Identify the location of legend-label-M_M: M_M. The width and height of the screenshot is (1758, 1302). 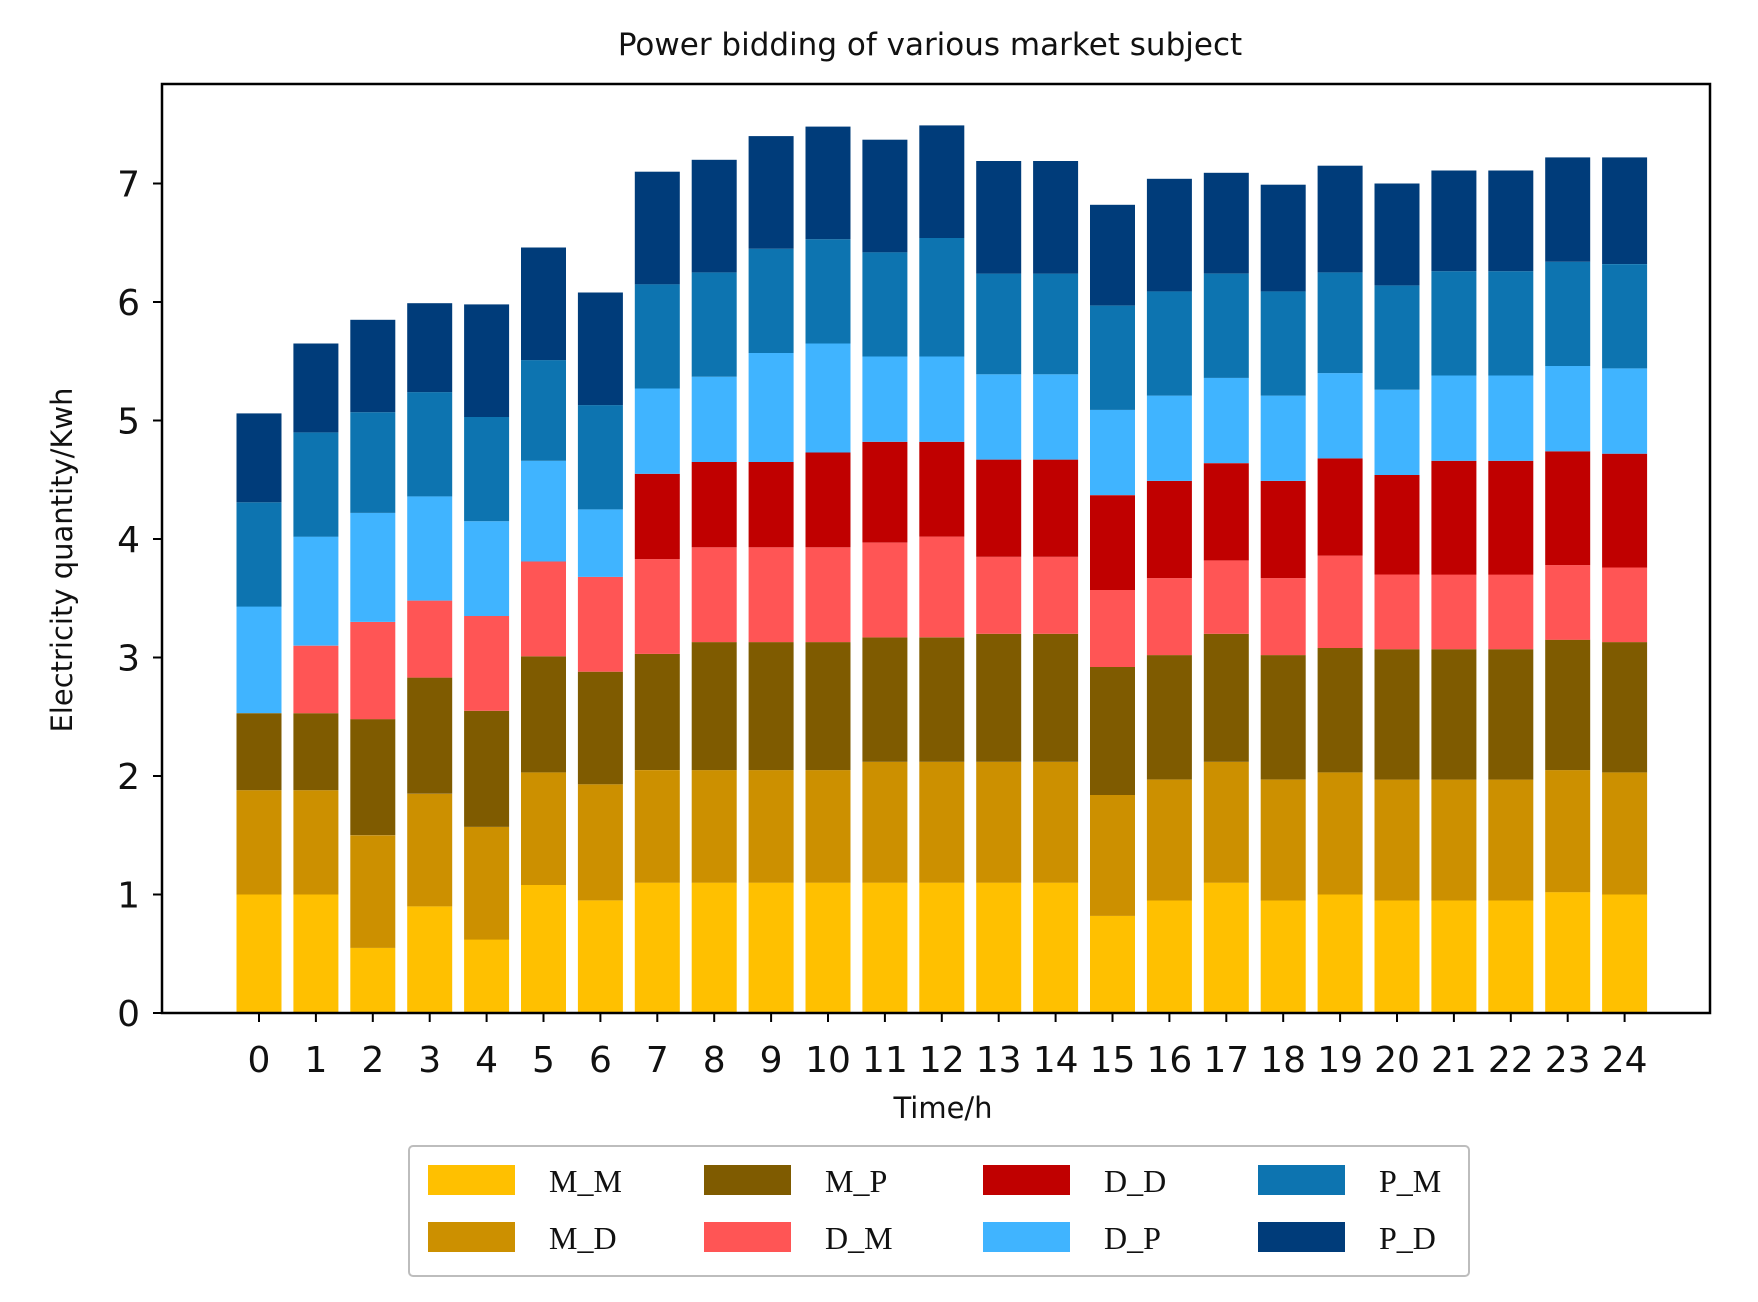
(585, 1181).